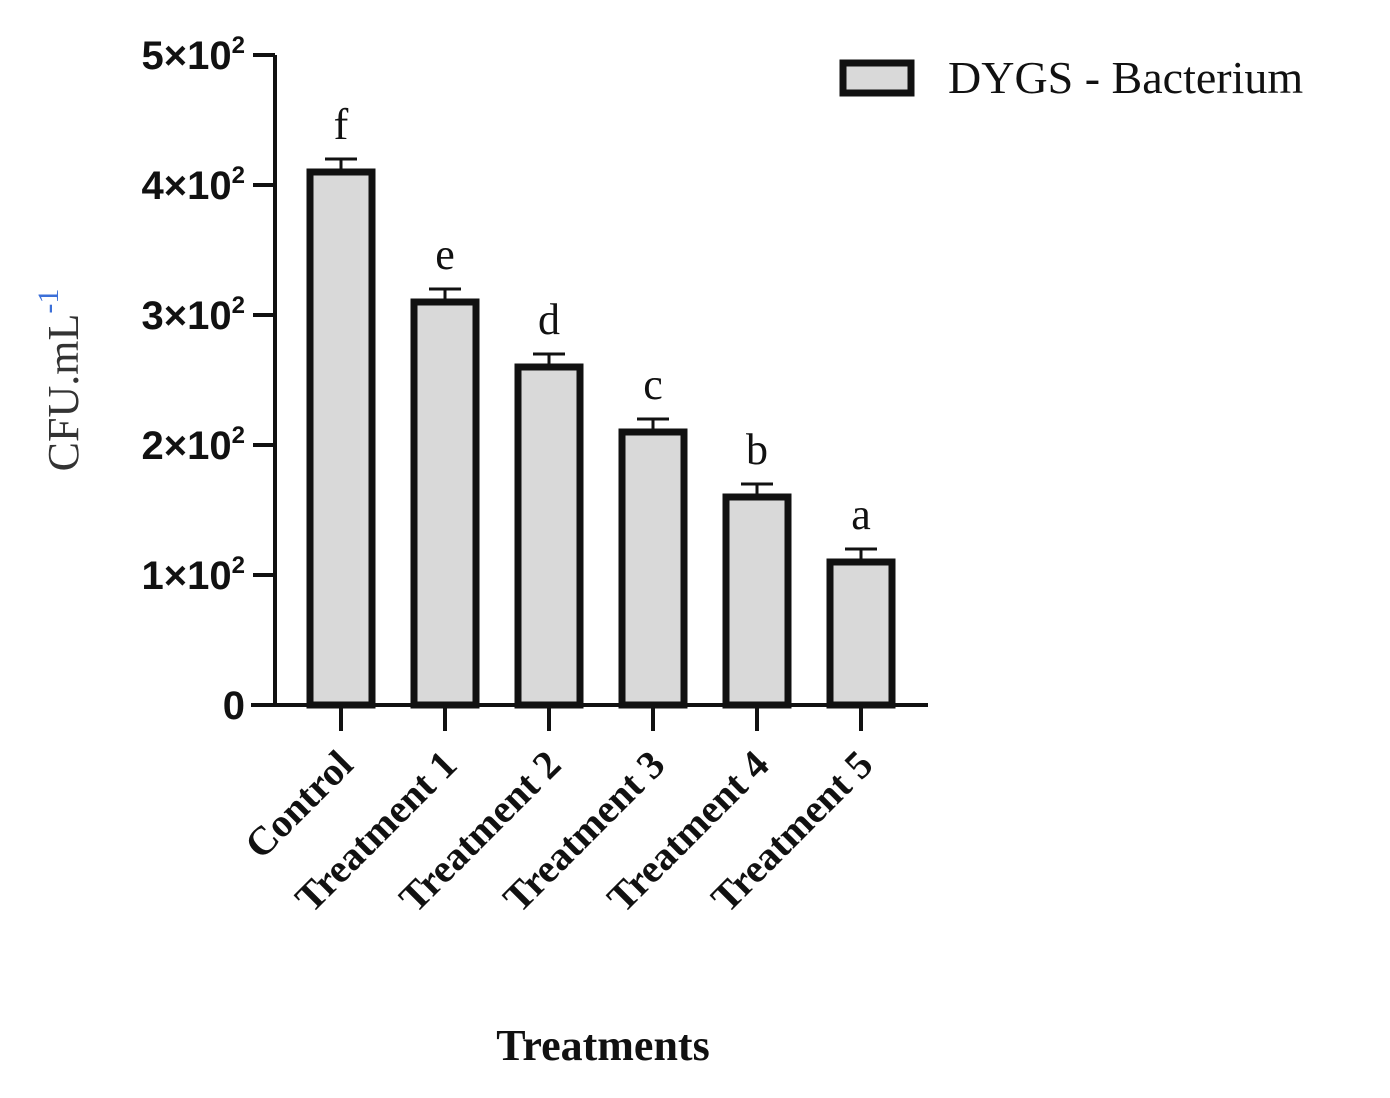  Describe the element at coordinates (187, 576) in the screenshot. I see `y-tick-label-base: 1×10` at that location.